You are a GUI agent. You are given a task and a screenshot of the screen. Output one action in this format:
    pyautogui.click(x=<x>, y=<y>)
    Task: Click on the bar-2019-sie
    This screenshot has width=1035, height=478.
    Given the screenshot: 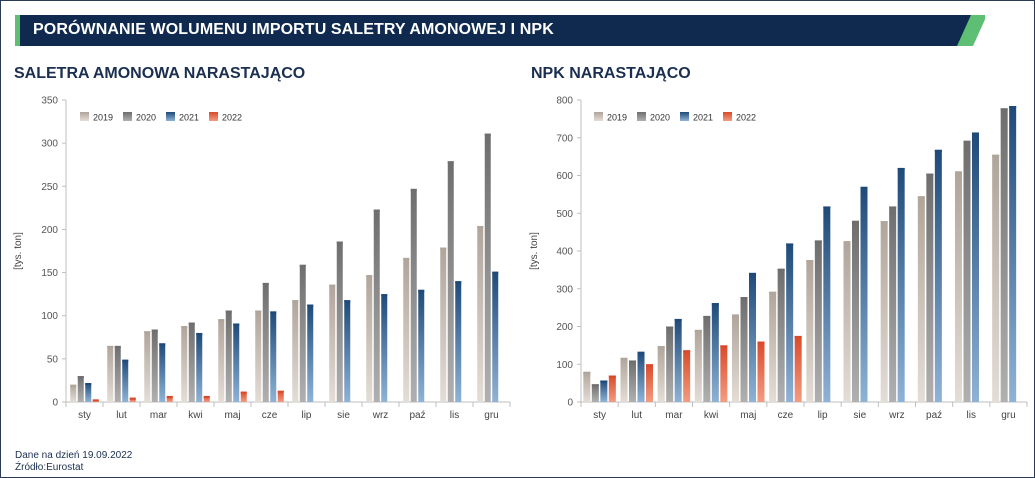 What is the action you would take?
    pyautogui.click(x=332, y=343)
    